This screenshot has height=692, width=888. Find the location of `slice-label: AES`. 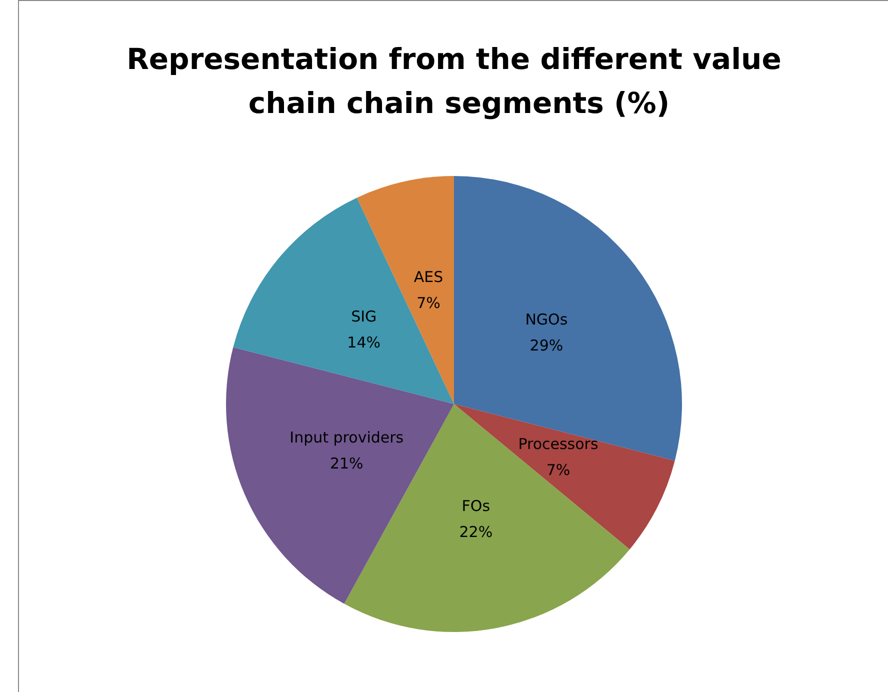

slice-label: AES is located at coordinates (429, 277).